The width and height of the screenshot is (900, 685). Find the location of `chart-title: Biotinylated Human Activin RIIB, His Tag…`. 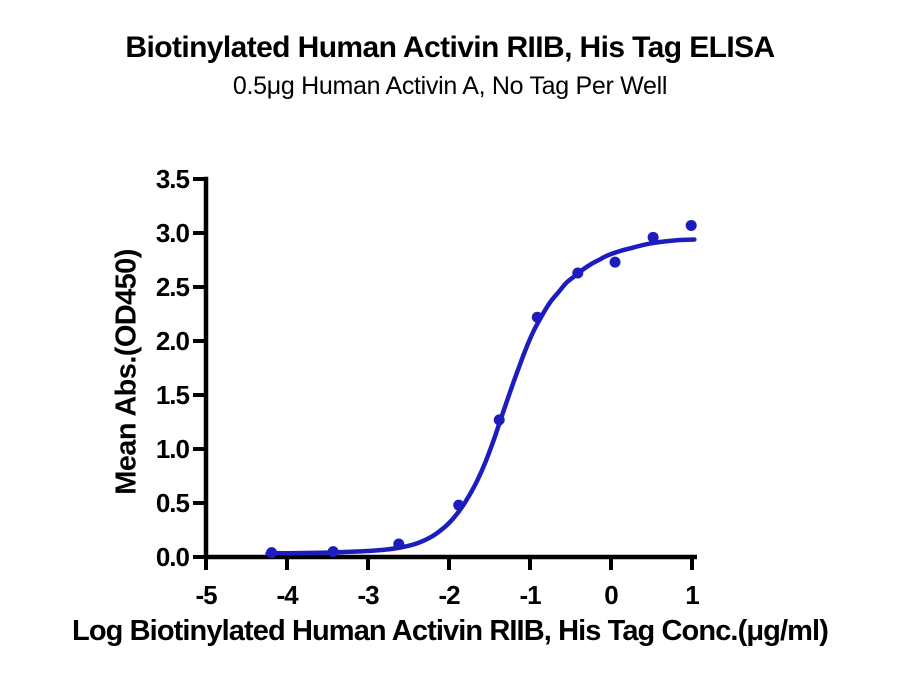

chart-title: Biotinylated Human Activin RIIB, His Tag… is located at coordinates (450, 47).